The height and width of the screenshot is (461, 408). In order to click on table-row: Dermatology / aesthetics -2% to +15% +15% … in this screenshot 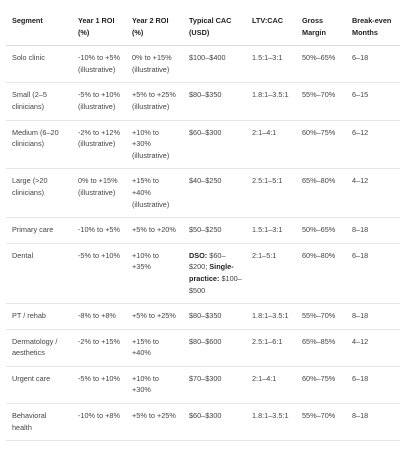, I will do `click(203, 348)`.